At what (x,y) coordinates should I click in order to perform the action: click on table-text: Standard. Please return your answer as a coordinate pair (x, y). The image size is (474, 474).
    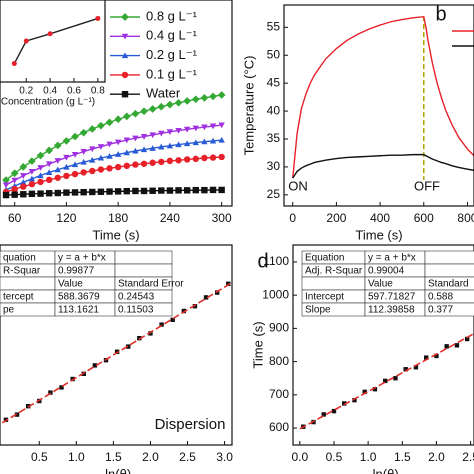
    Looking at the image, I should click on (448, 284).